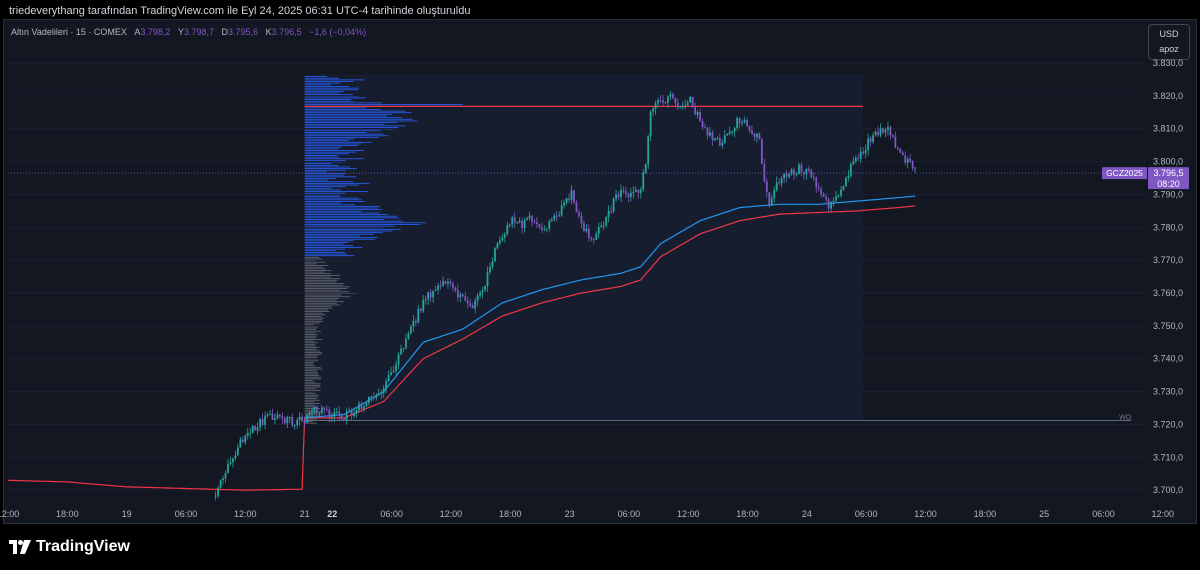 This screenshot has height=570, width=1200. Describe the element at coordinates (1168, 359) in the screenshot. I see `y-axis-tick-label: 3.740,0` at that location.